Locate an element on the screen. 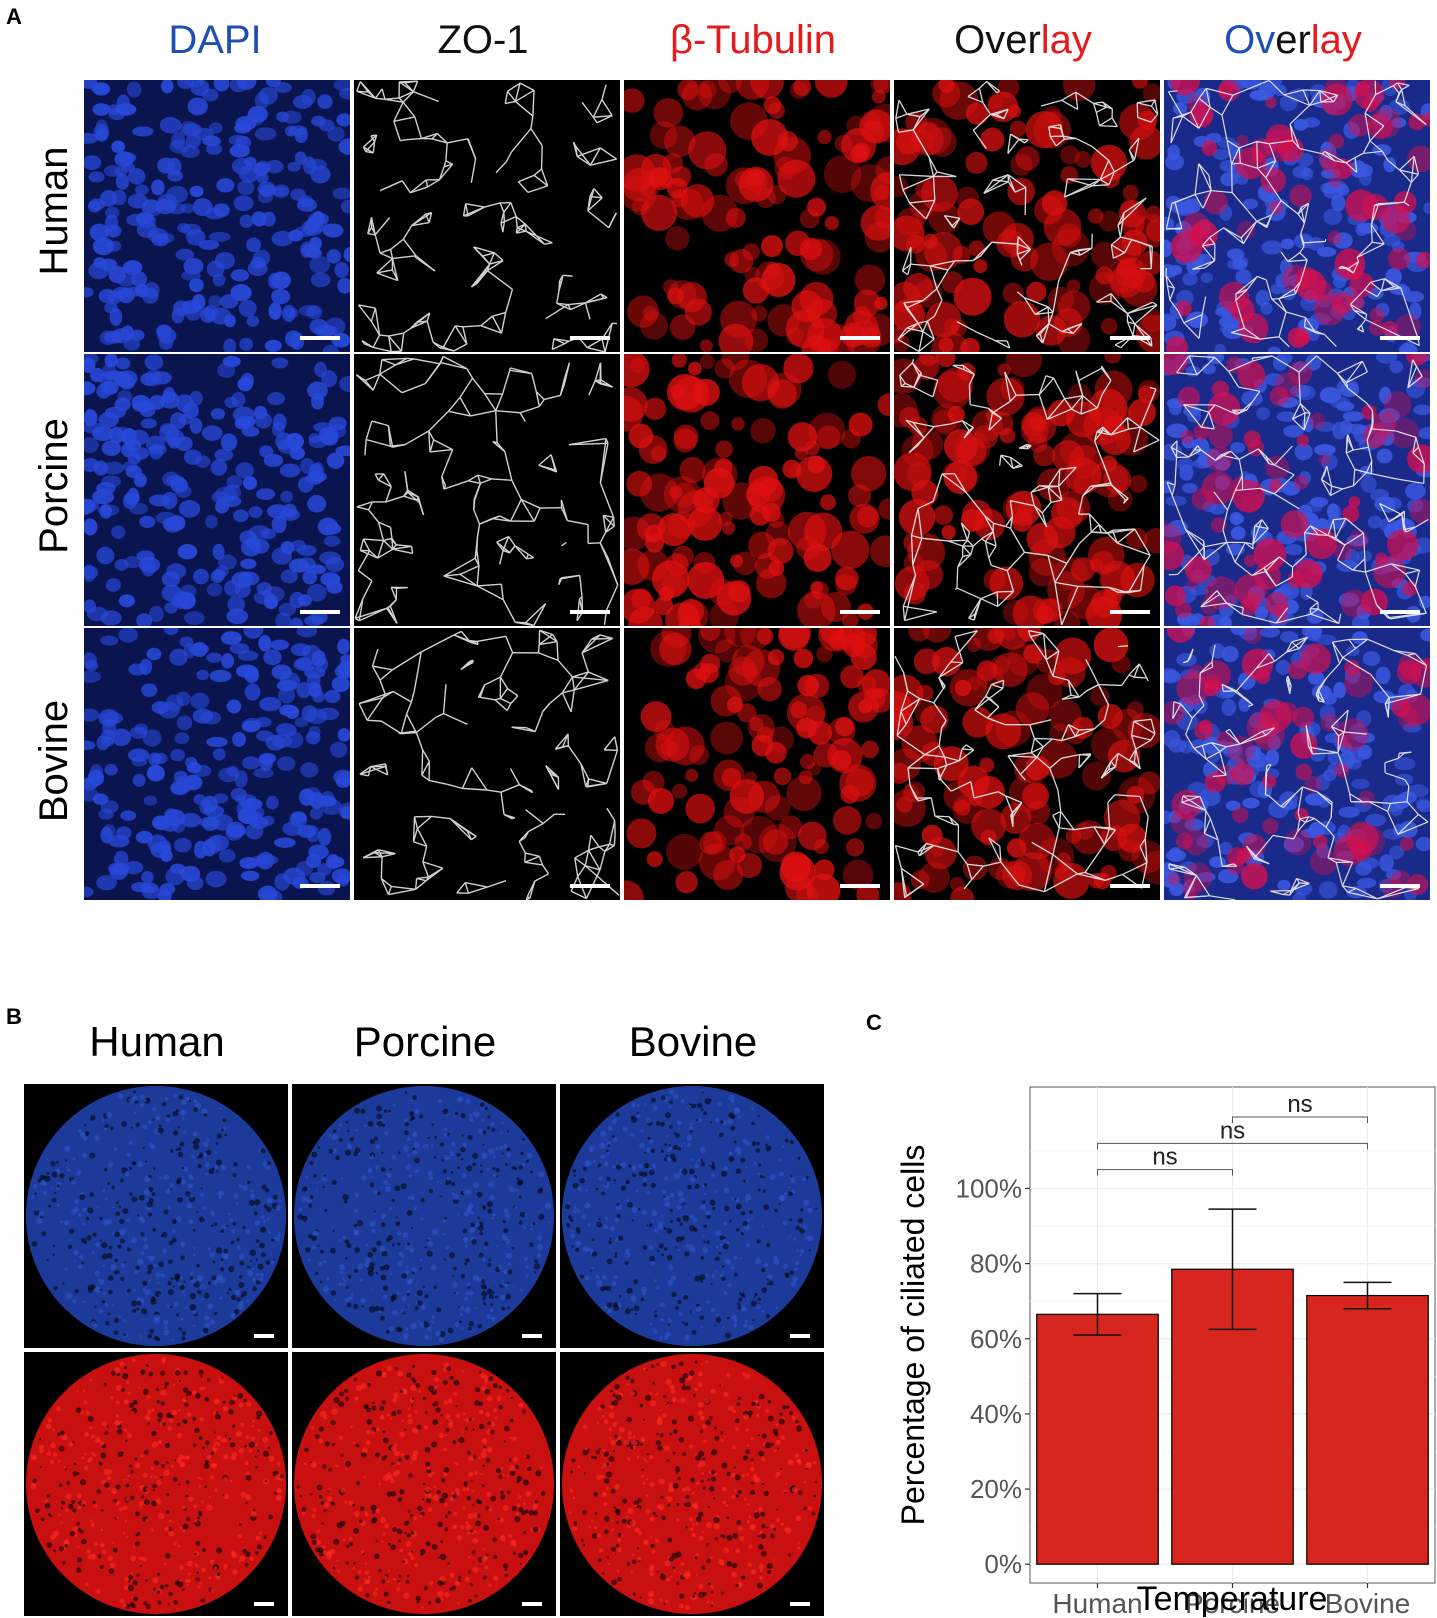  y-tick-label: 80% is located at coordinates (996, 1264).